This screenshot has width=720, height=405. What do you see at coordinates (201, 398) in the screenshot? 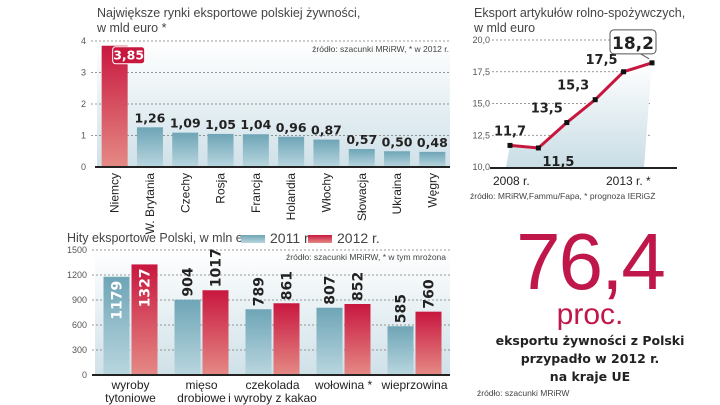
I see `chart3-category-label: drobiowe` at bounding box center [201, 398].